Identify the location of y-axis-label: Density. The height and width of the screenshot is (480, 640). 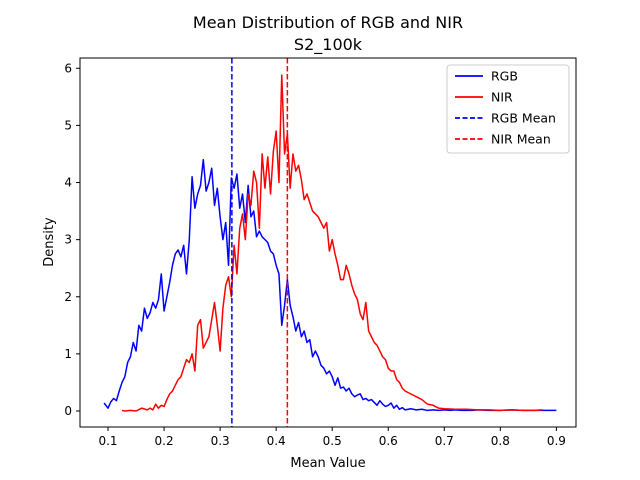
(49, 242).